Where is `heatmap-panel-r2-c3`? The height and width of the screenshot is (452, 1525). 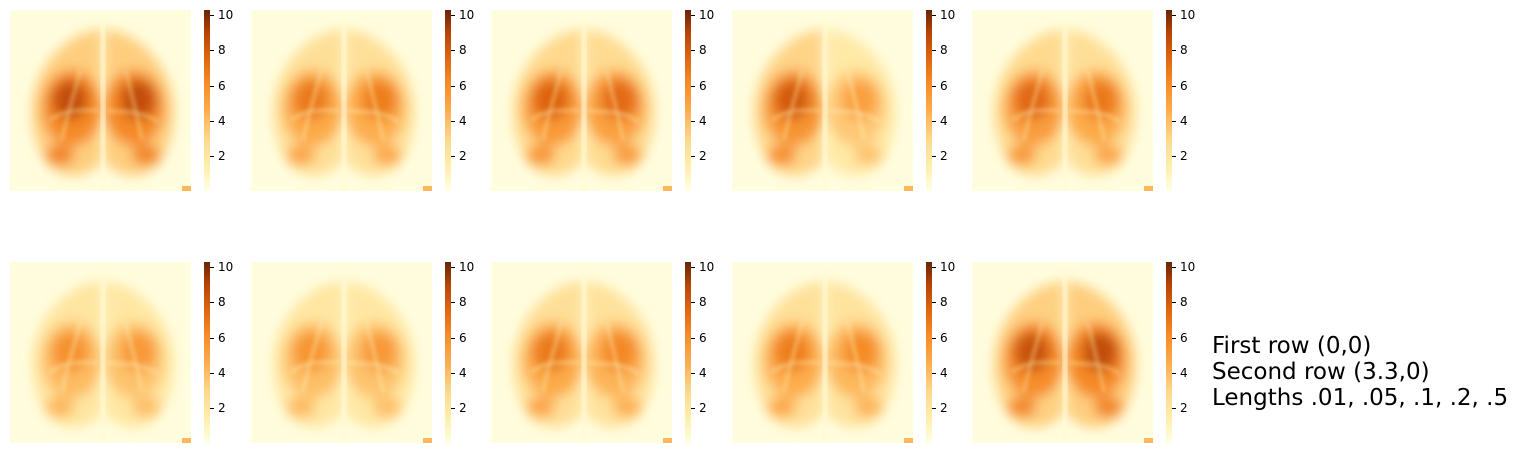
heatmap-panel-r2-c3 is located at coordinates (581, 352).